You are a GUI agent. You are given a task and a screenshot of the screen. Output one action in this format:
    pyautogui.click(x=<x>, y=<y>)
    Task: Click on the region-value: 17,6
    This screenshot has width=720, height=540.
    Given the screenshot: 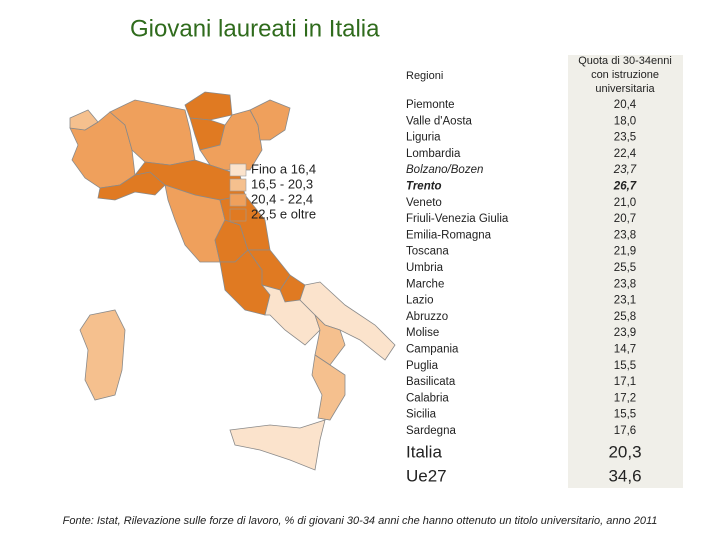 What is the action you would take?
    pyautogui.click(x=625, y=431)
    